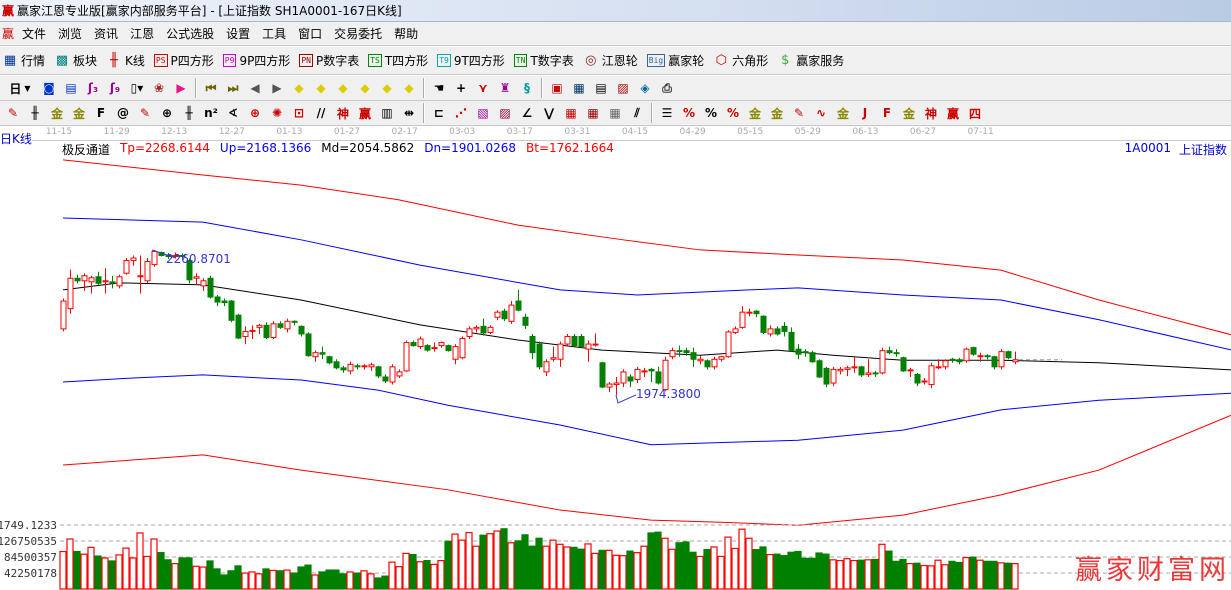 This screenshot has height=590, width=1231. Describe the element at coordinates (78, 113) in the screenshot. I see `gold-ratio-2-icon: 金` at that location.